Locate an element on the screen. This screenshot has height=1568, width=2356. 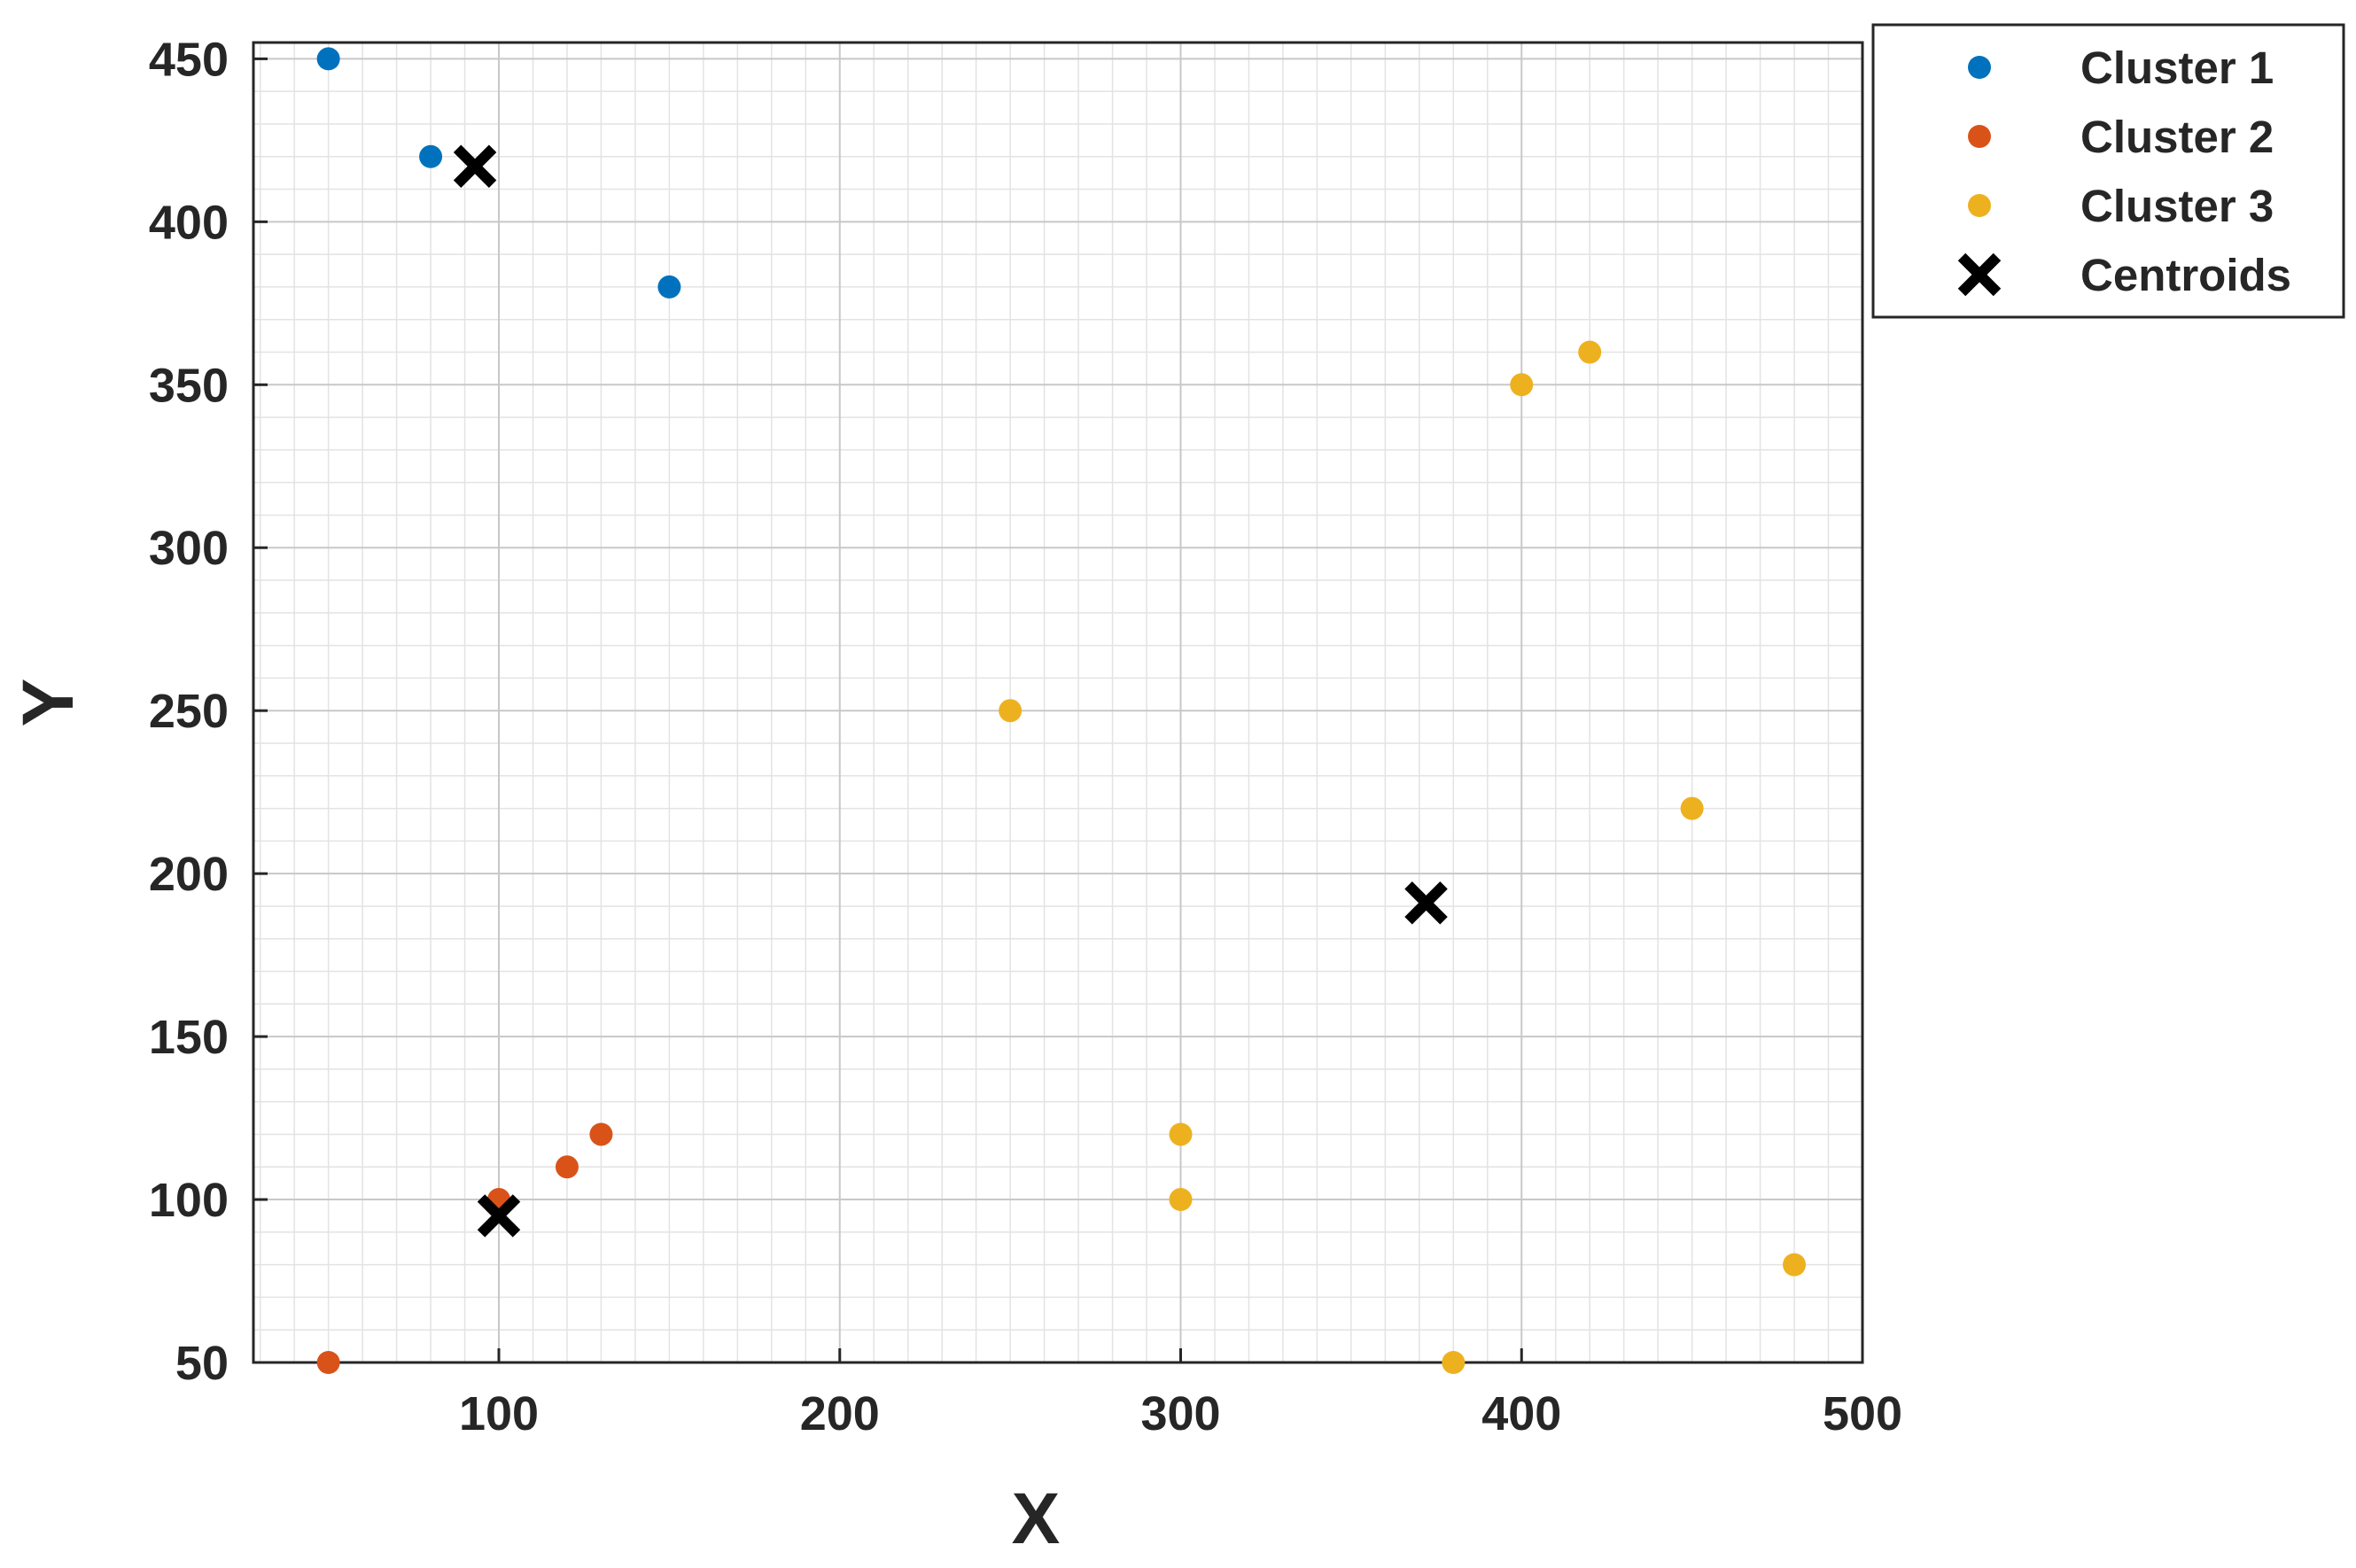
x-tick-label: 100 is located at coordinates (499, 1413).